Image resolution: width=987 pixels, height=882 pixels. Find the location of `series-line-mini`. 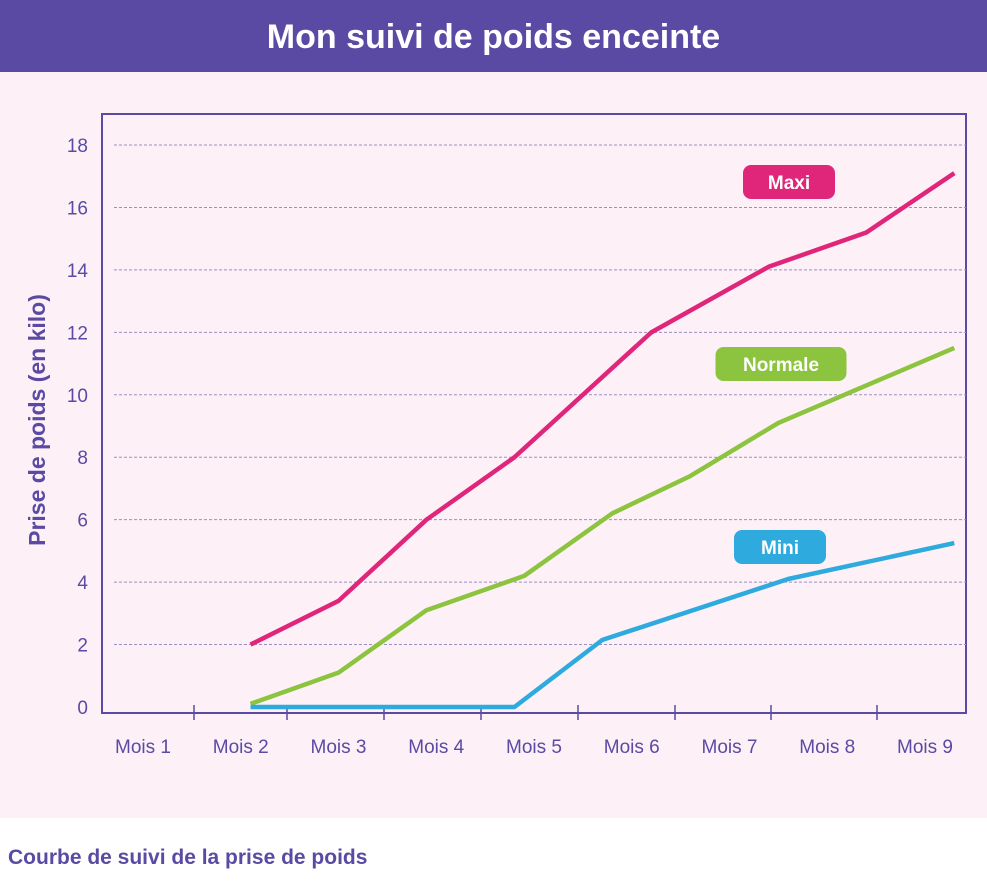

series-line-mini is located at coordinates (602, 625).